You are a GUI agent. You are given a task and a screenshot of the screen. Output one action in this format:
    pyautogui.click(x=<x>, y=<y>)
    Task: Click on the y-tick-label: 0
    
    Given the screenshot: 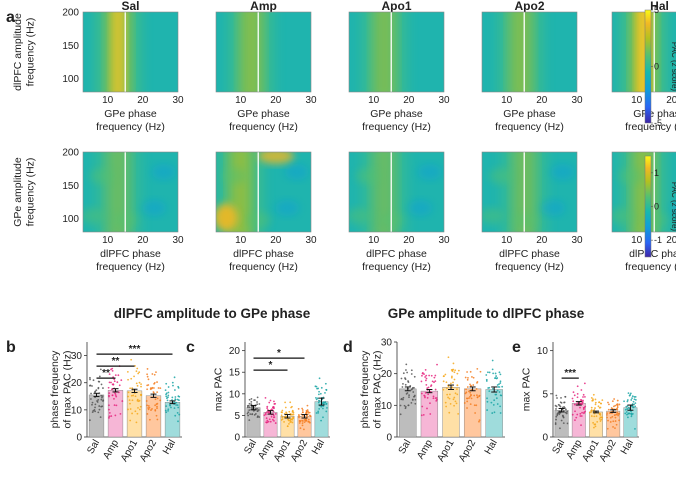 What is the action you would take?
    pyautogui.click(x=237, y=438)
    